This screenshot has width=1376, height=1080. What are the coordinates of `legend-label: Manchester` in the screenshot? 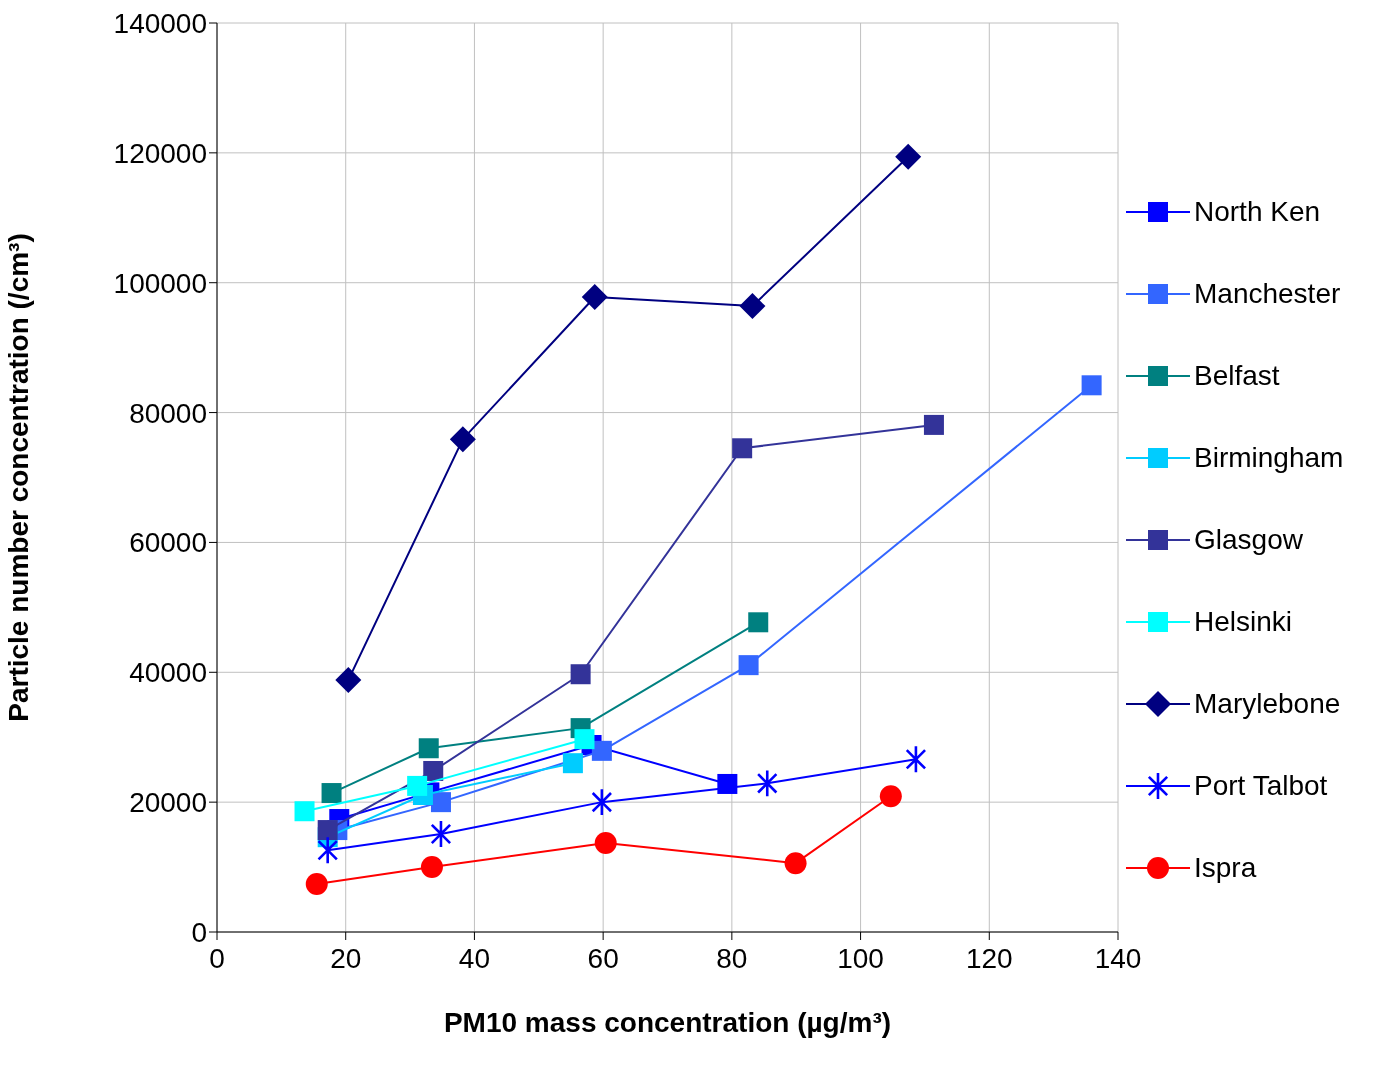 It's located at (1267, 294).